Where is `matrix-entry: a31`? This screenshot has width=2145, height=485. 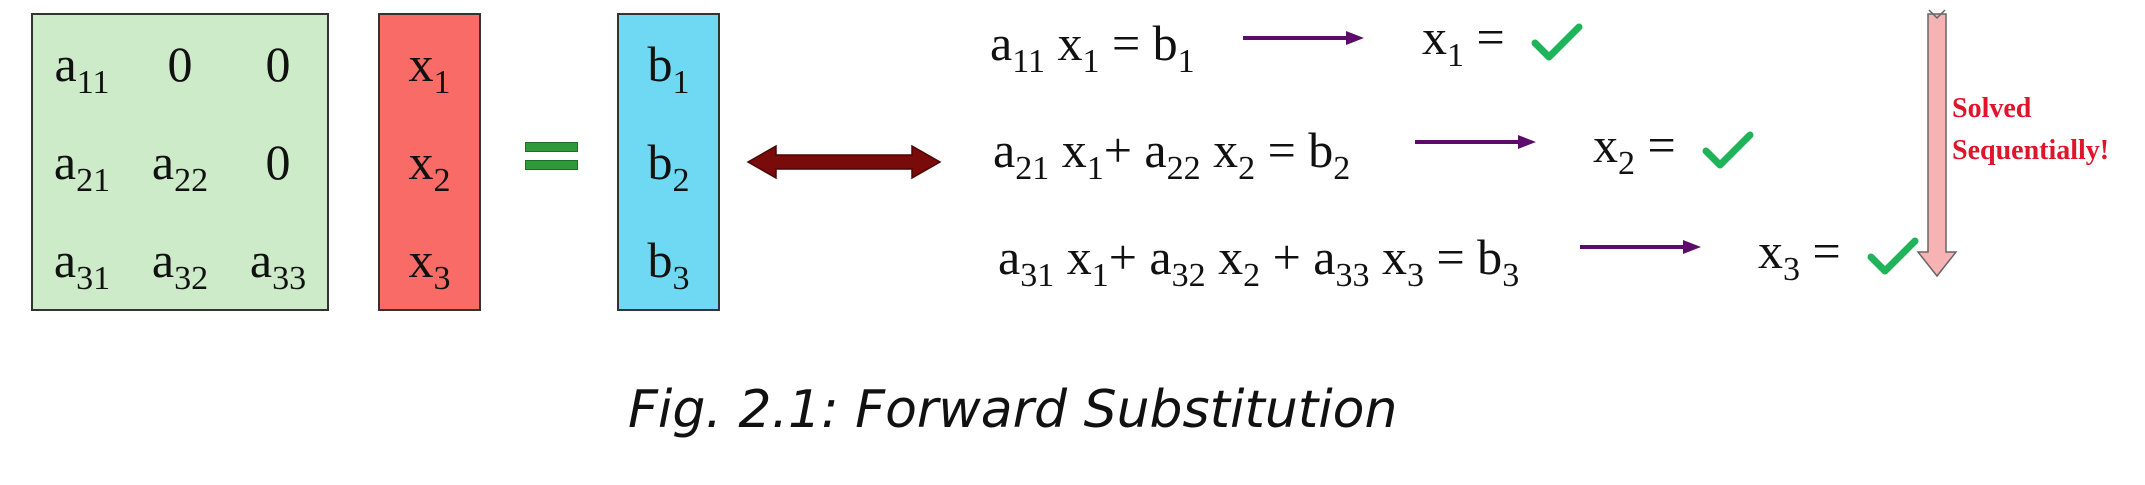
matrix-entry: a31 is located at coordinates (82, 264).